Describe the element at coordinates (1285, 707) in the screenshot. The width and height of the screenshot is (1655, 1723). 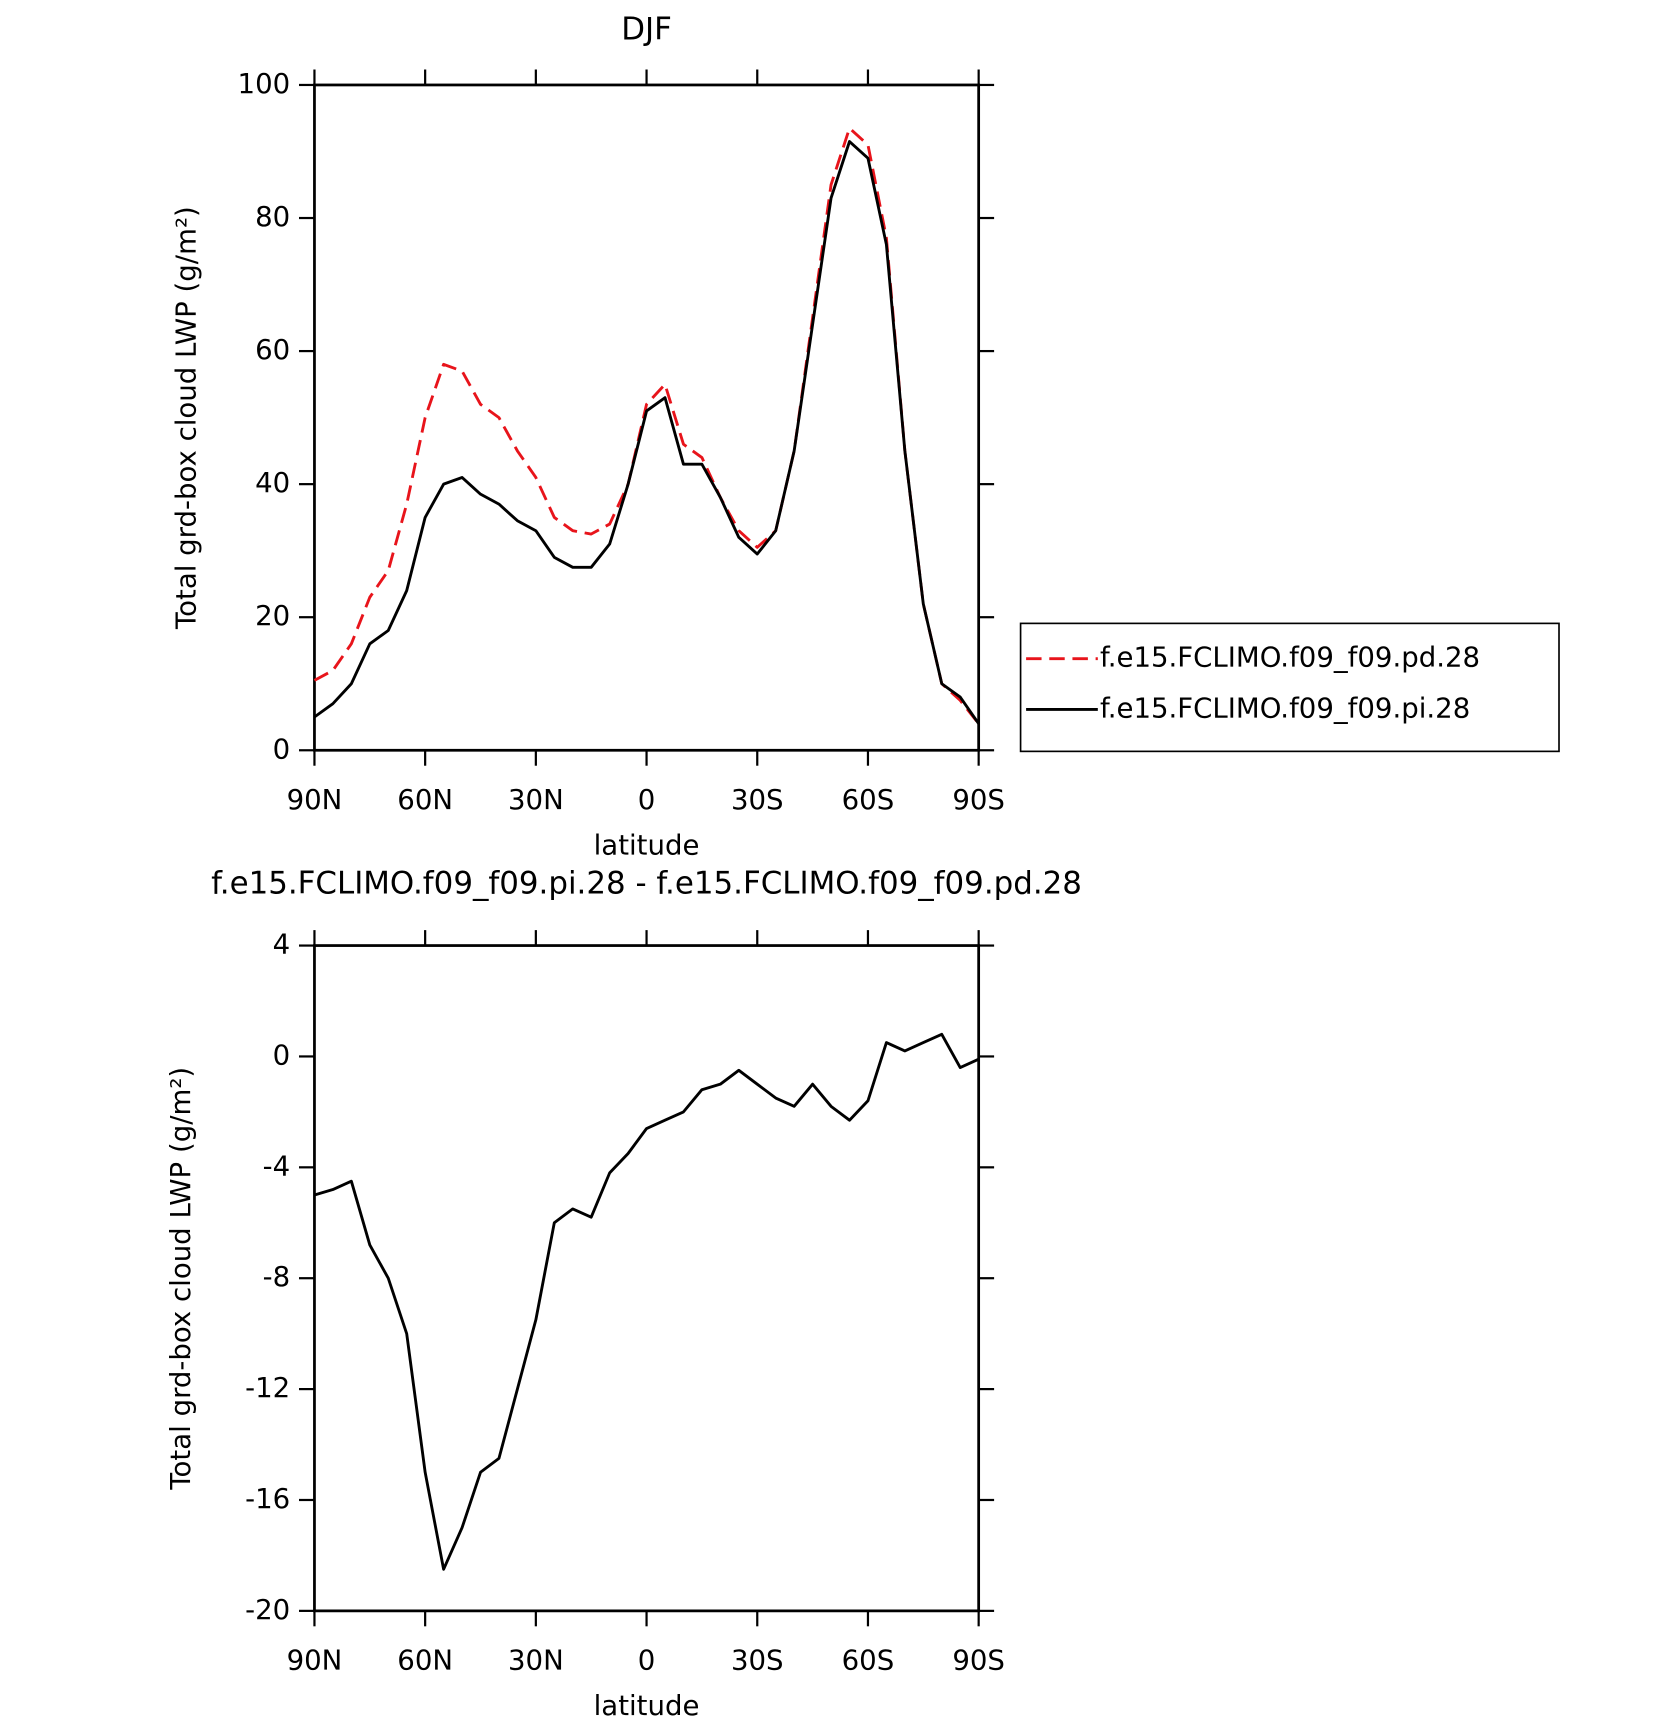
I see `legend-label: f.e15.FCLIMO.f09_f09.pi.28` at that location.